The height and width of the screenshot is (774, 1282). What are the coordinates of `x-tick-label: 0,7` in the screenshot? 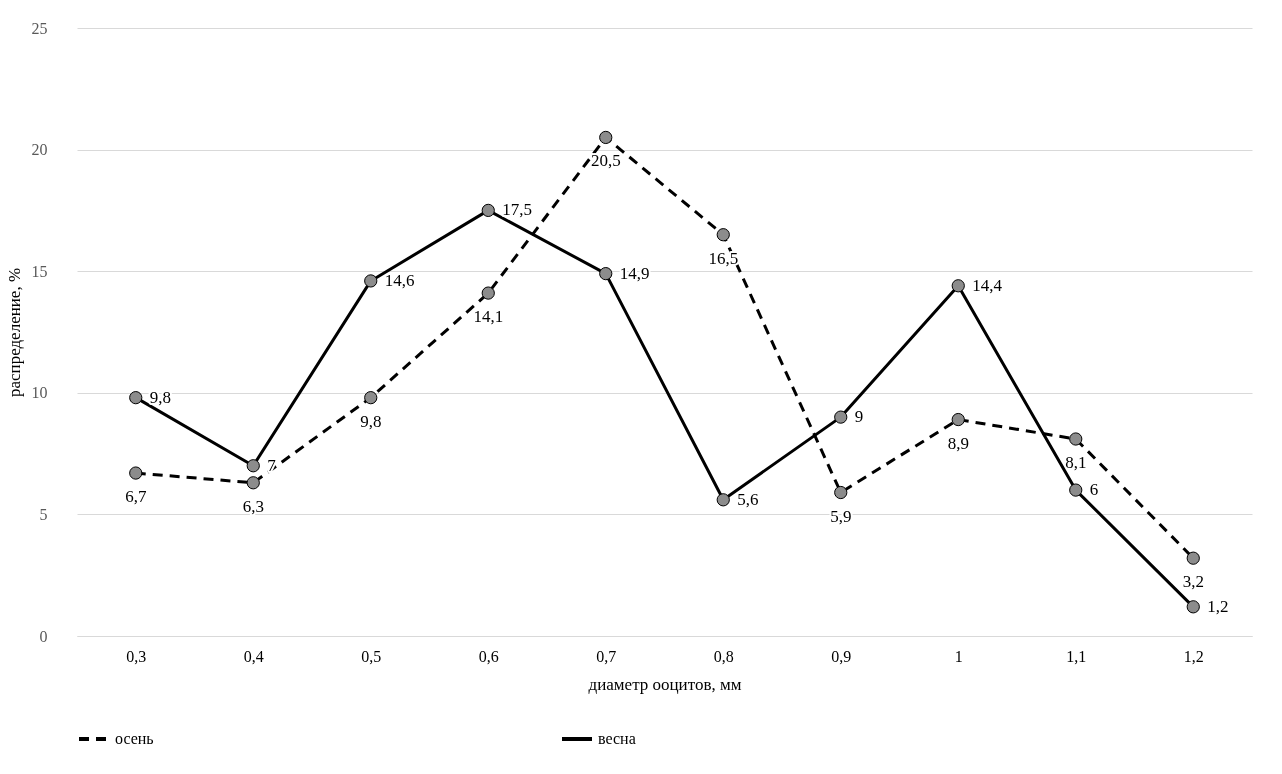 It's located at (606, 656).